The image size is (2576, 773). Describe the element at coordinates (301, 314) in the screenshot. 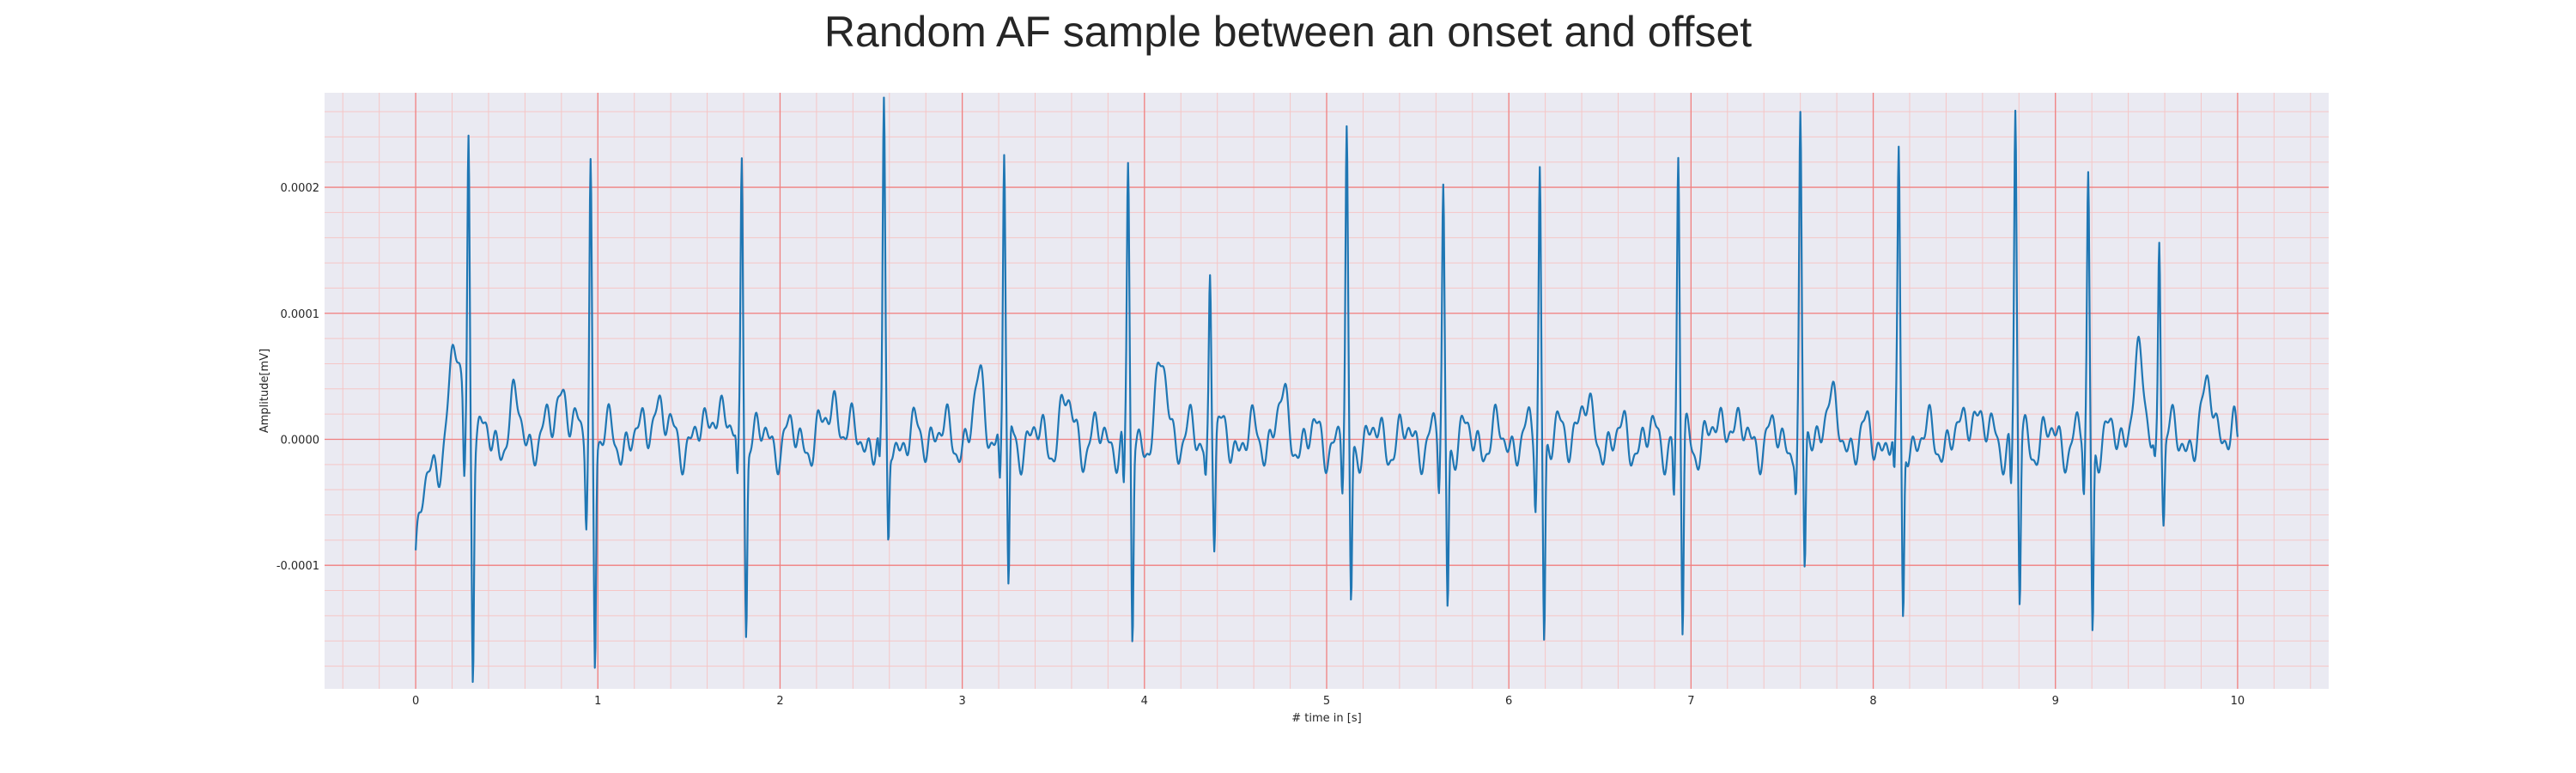

I see `y-tick-label: 0.0001` at that location.